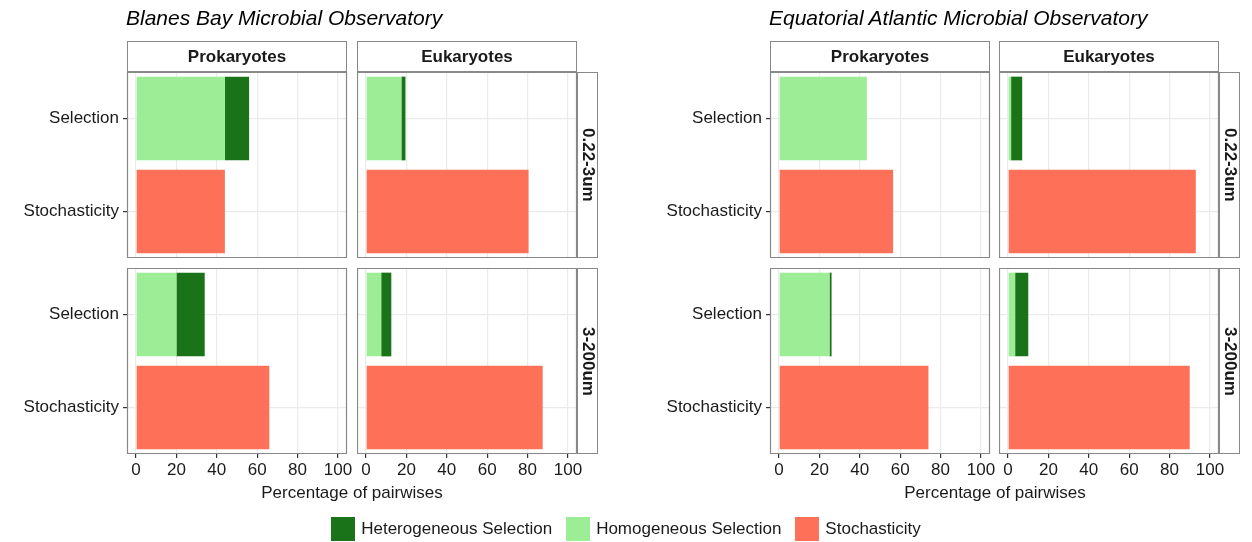 This screenshot has height=542, width=1252. Describe the element at coordinates (958, 18) in the screenshot. I see `text: Equatorial Atlantic Microbial Observatory` at that location.